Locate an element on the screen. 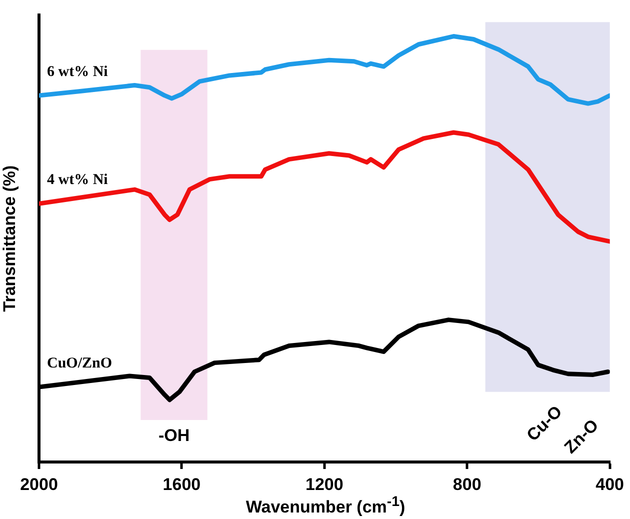  y-axis-title: Transmittance (%) is located at coordinates (9, 238).